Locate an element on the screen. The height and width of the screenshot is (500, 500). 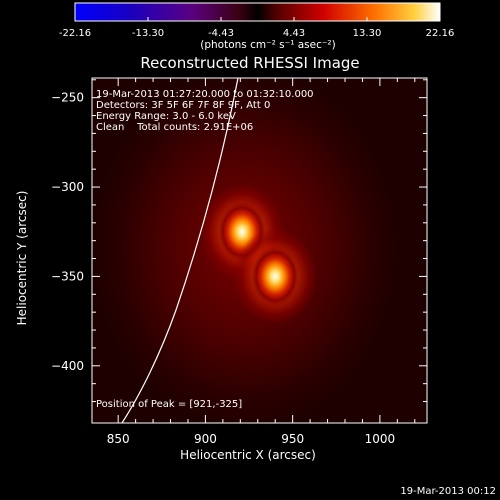
y-tick-label: −250 is located at coordinates (67, 98).